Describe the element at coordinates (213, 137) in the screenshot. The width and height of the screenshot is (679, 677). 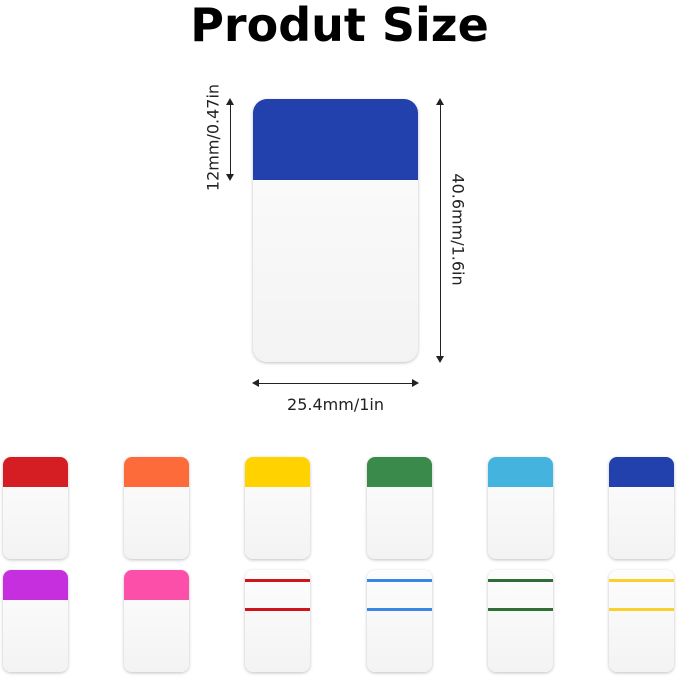
I see `header-height-label: 12mm/0.47in` at that location.